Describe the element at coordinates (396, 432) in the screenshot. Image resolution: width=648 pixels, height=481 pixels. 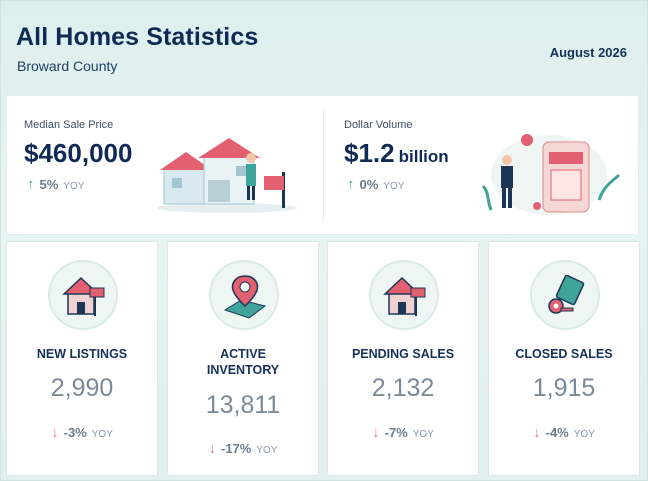
I see `pending-sales-change: -7%` at that location.